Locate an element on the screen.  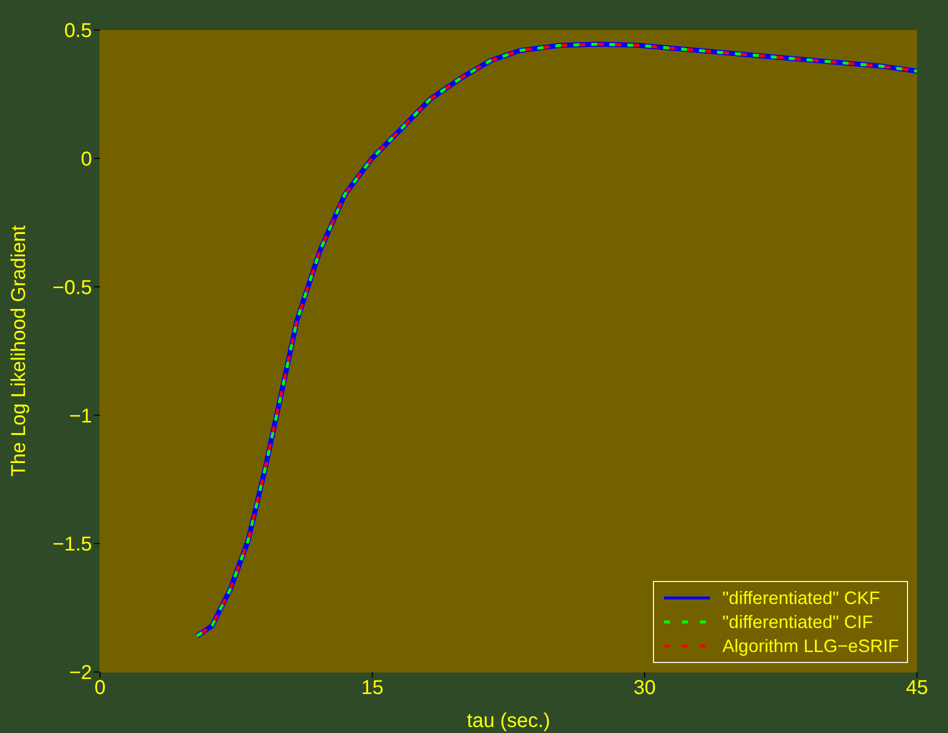
x-tick-label: 15 is located at coordinates (372, 688).